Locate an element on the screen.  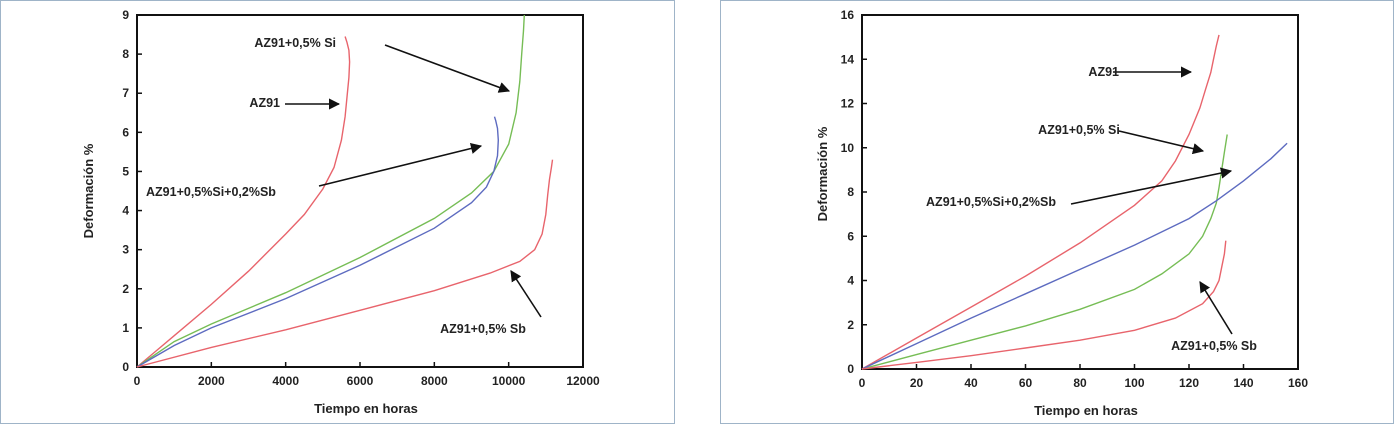
x-tick-label: 40 is located at coordinates (971, 383).